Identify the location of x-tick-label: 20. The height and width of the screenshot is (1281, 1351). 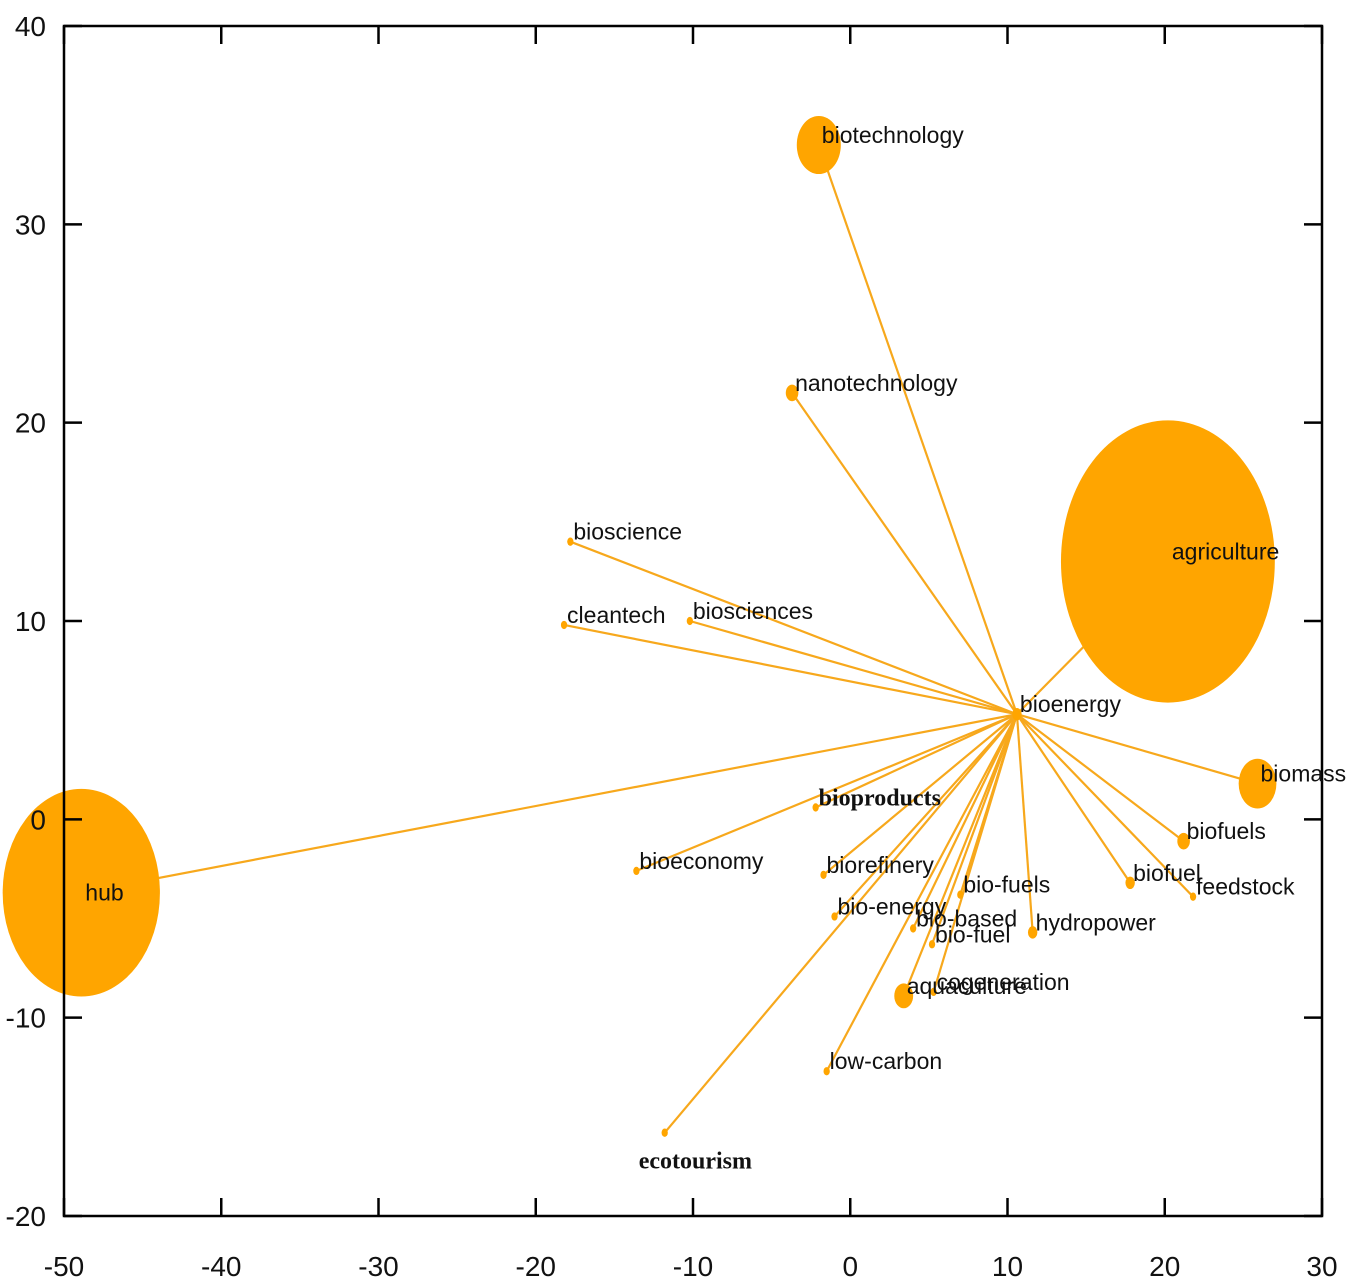
(1164, 1266).